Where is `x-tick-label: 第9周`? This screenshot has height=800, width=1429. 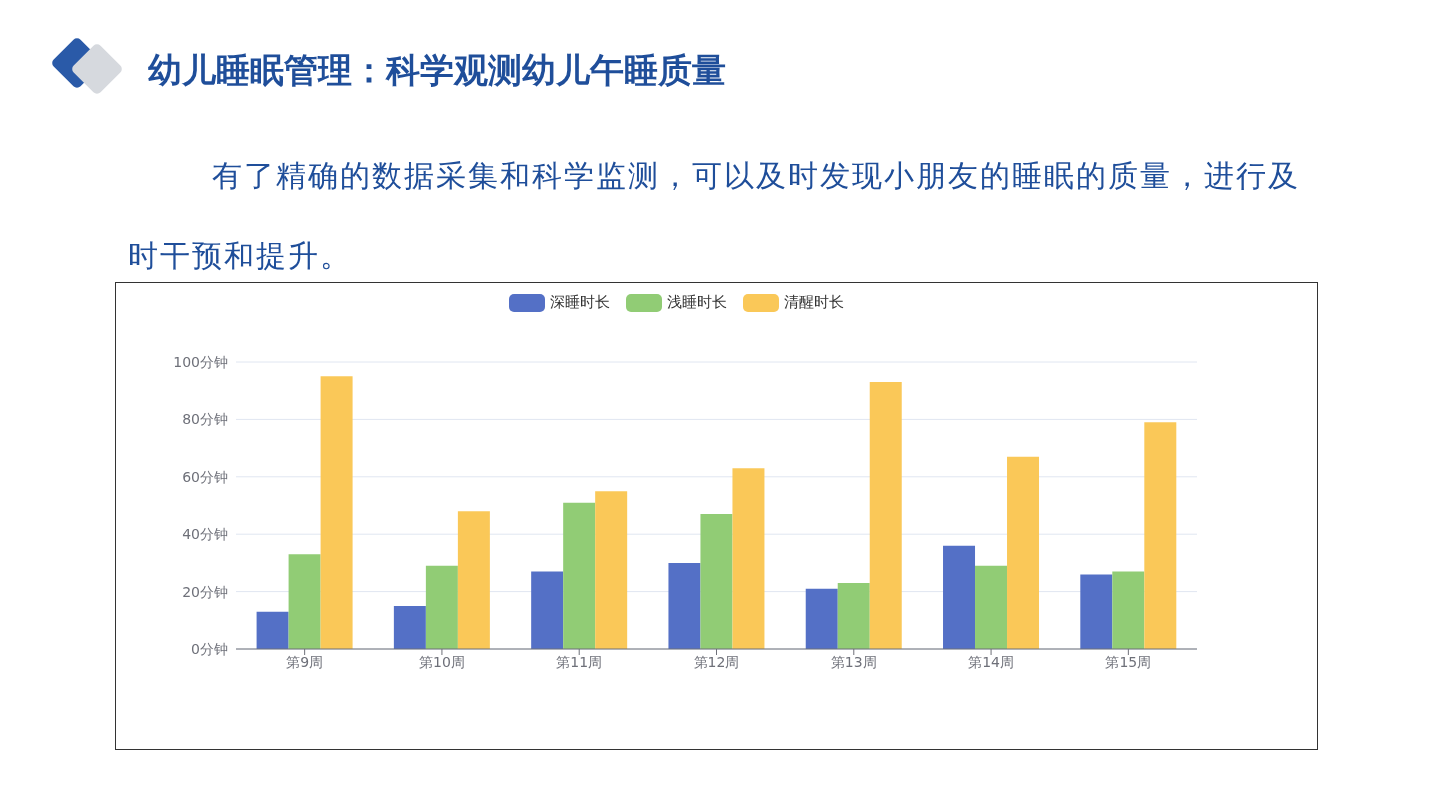
x-tick-label: 第9周 is located at coordinates (305, 661).